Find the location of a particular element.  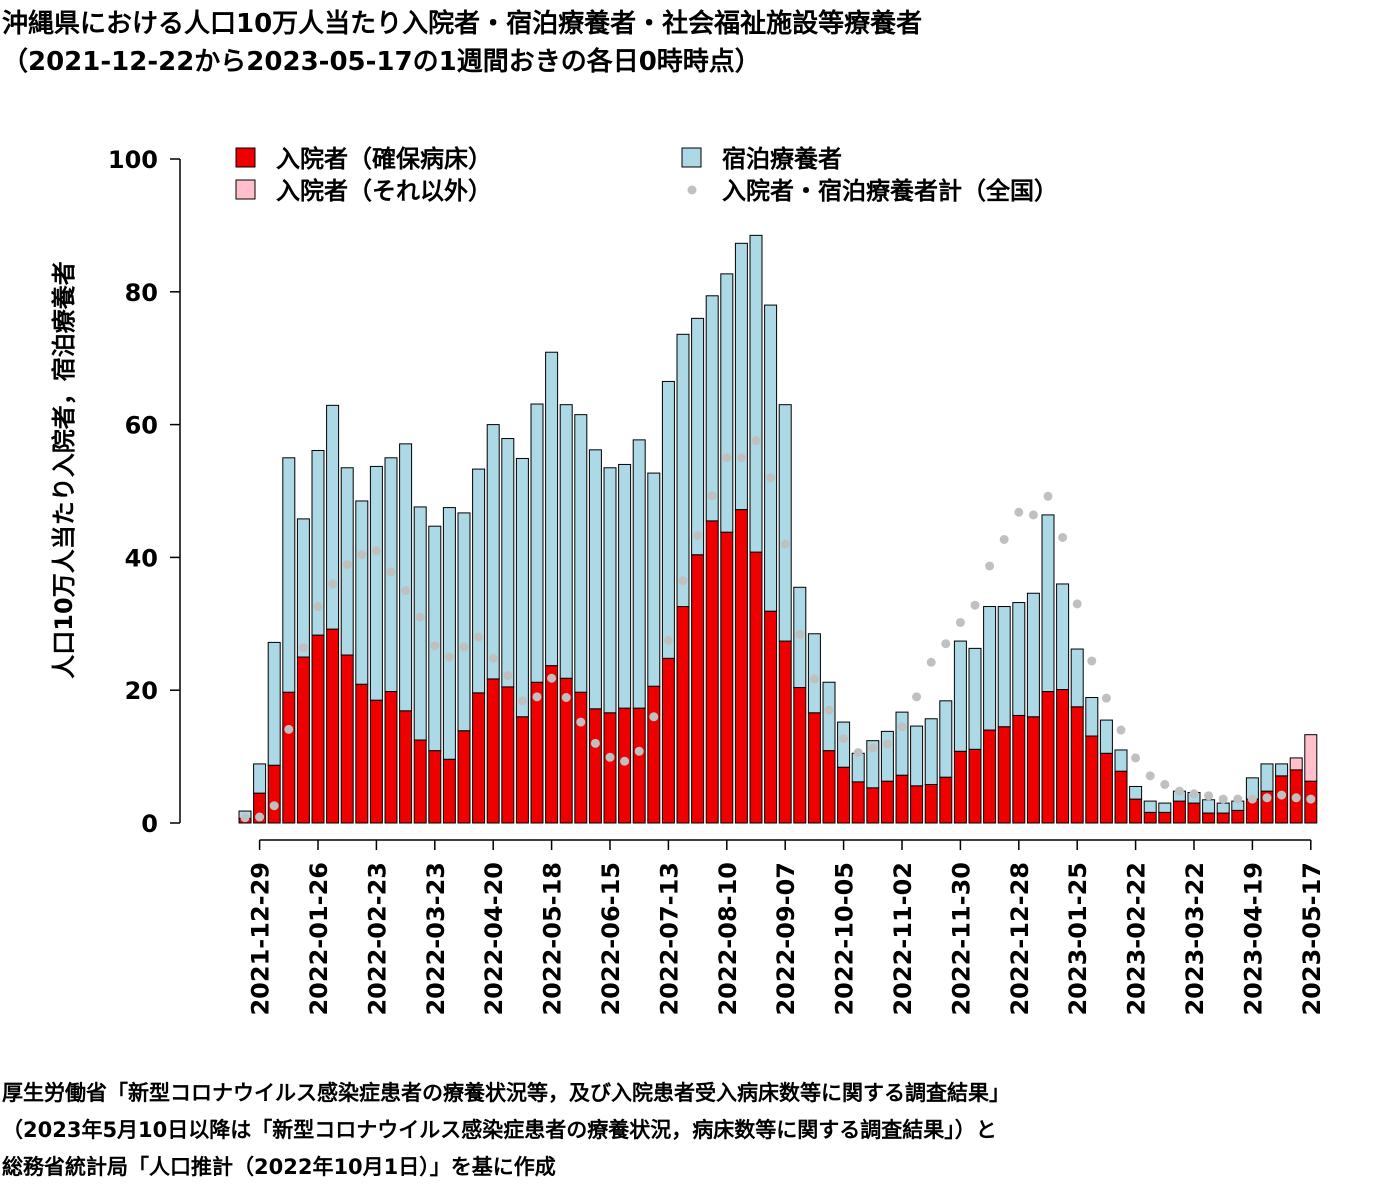

y-tick-label: 0 is located at coordinates (149, 824).